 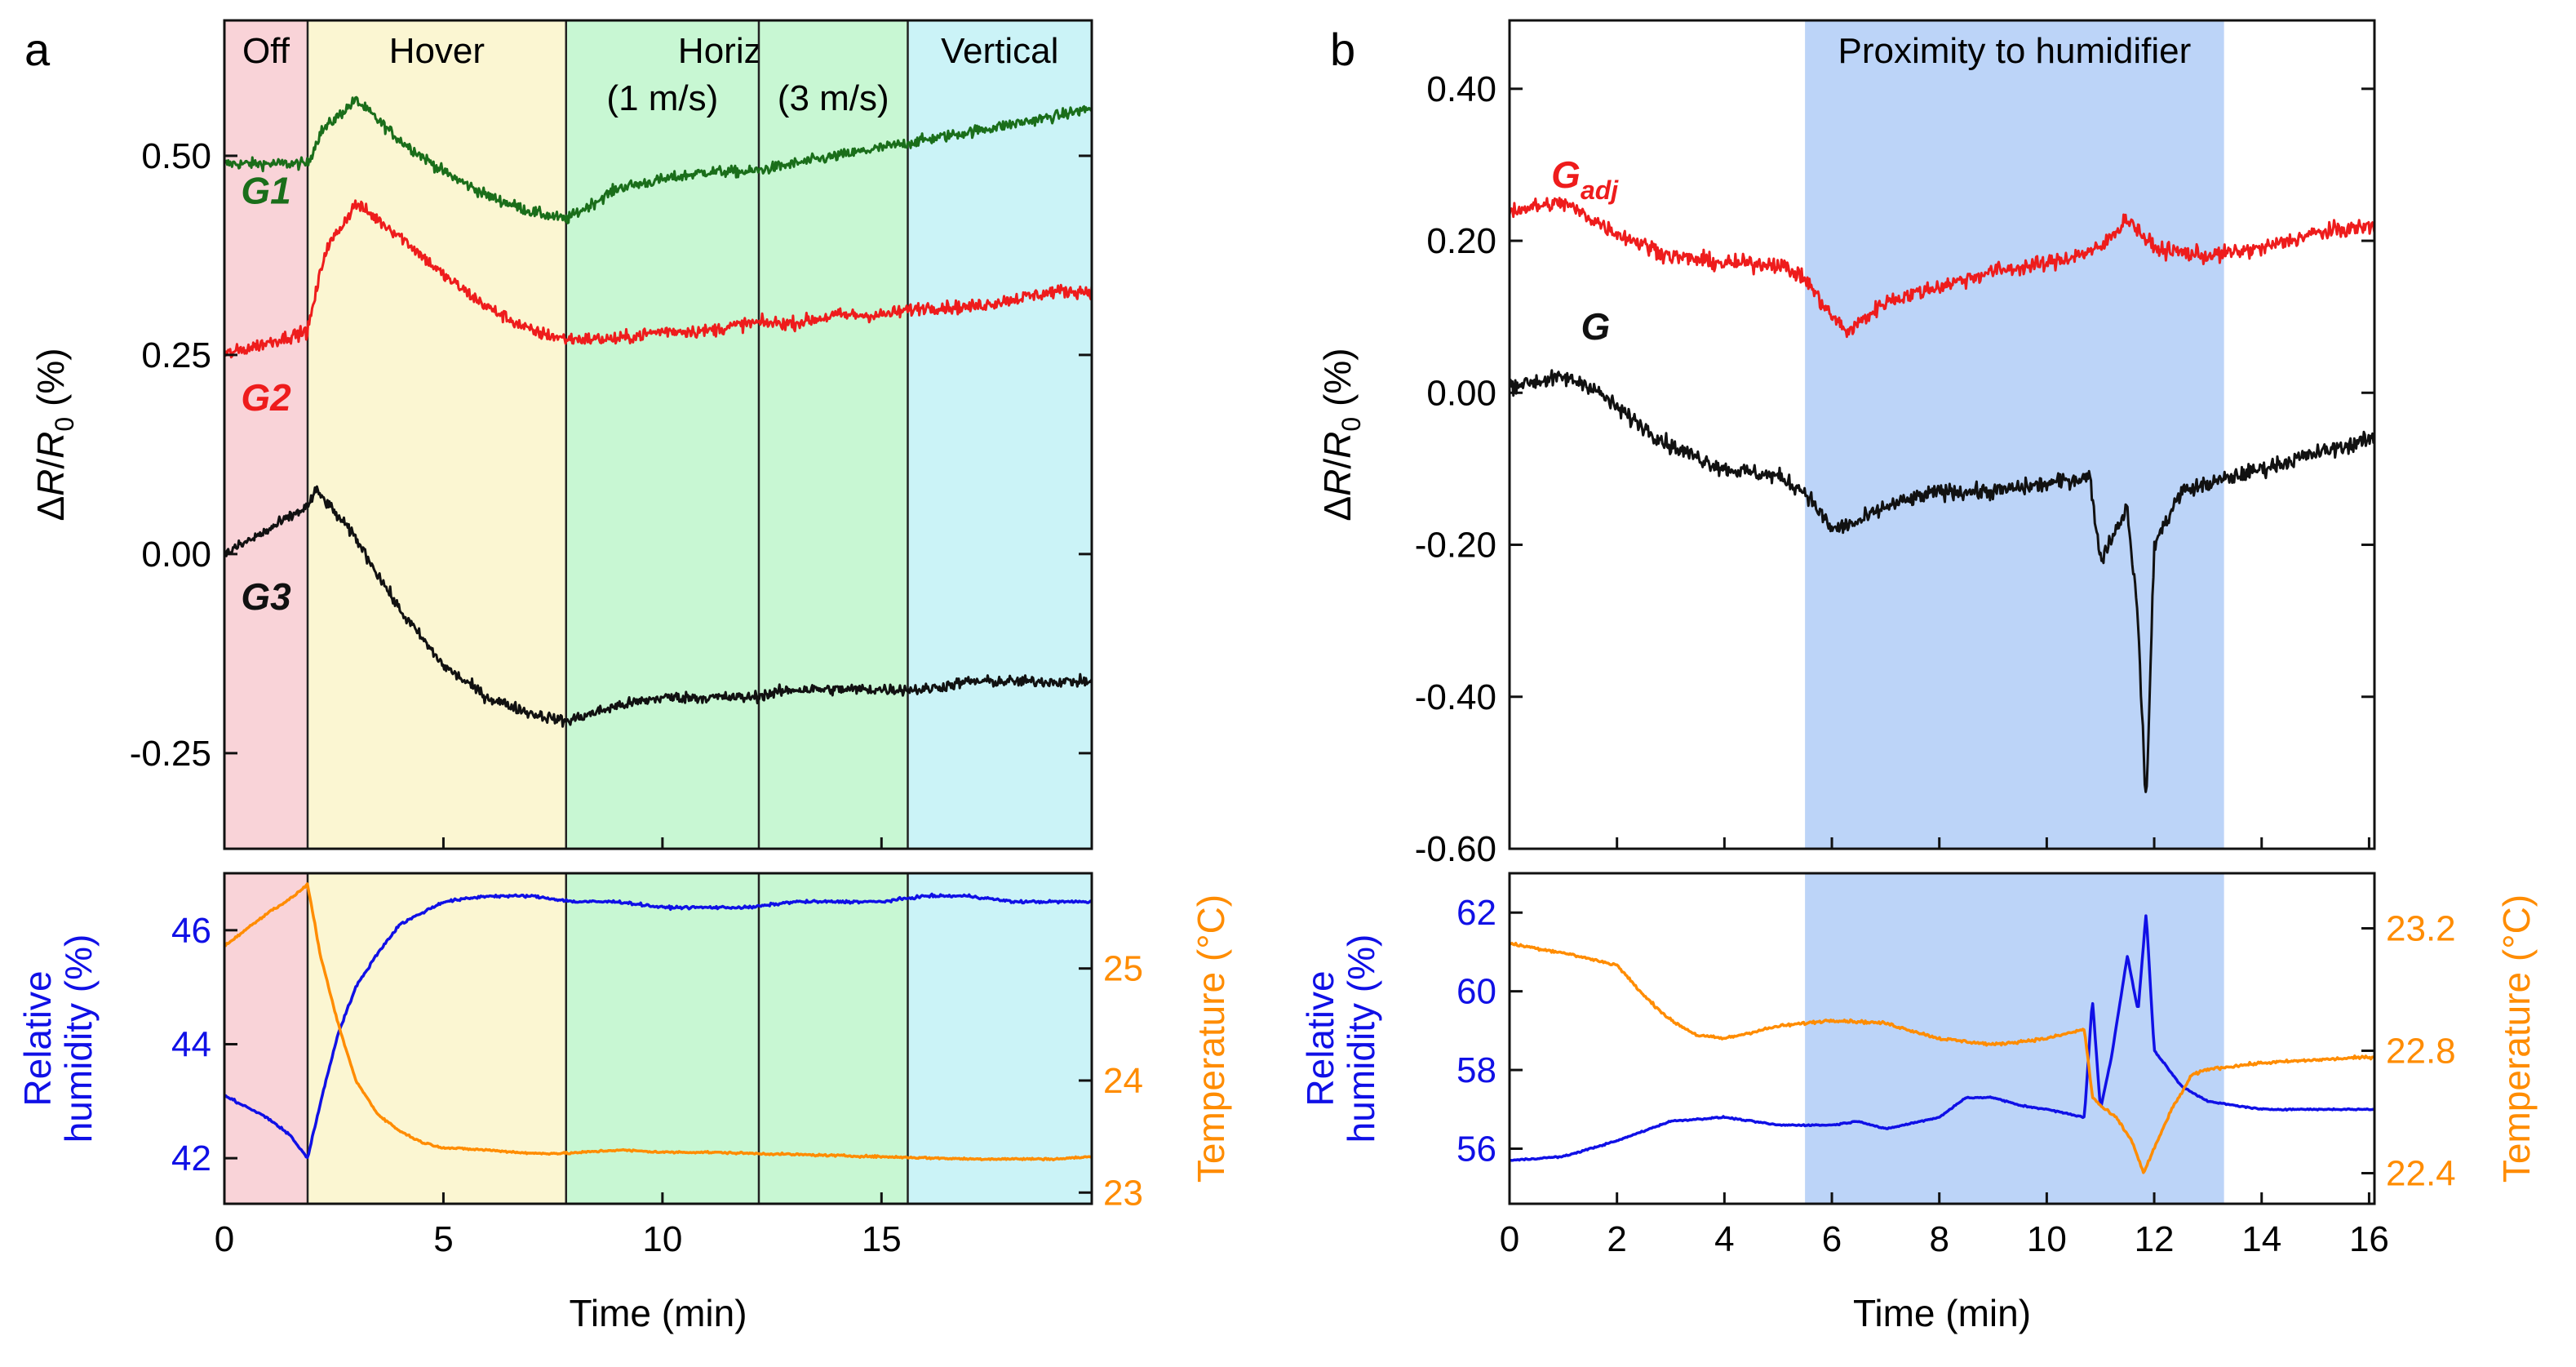 What do you see at coordinates (2014, 51) in the screenshot?
I see `region-label: Proximity to humidifier` at bounding box center [2014, 51].